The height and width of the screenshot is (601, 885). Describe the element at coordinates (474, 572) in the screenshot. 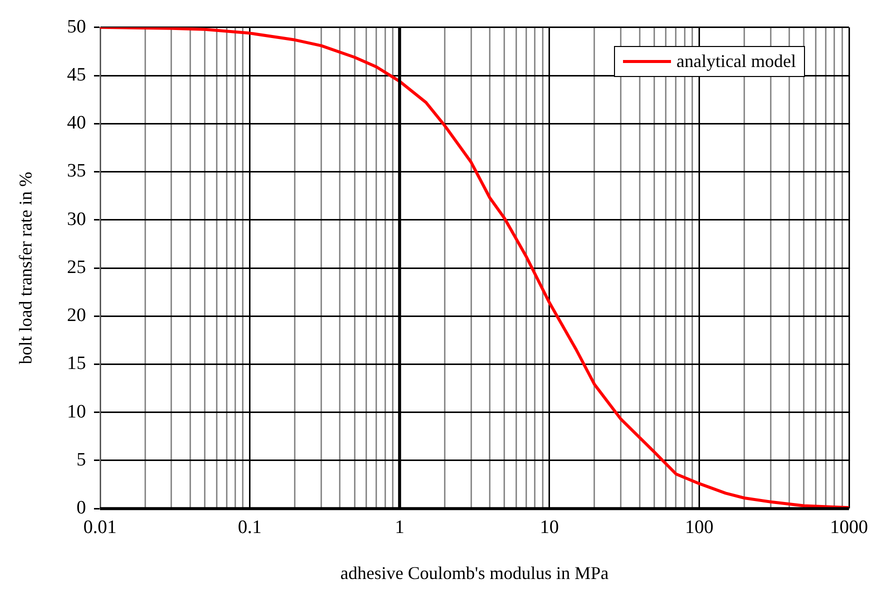

I see `x-axis-title: adhesive Coulomb's modulus in MPa` at that location.